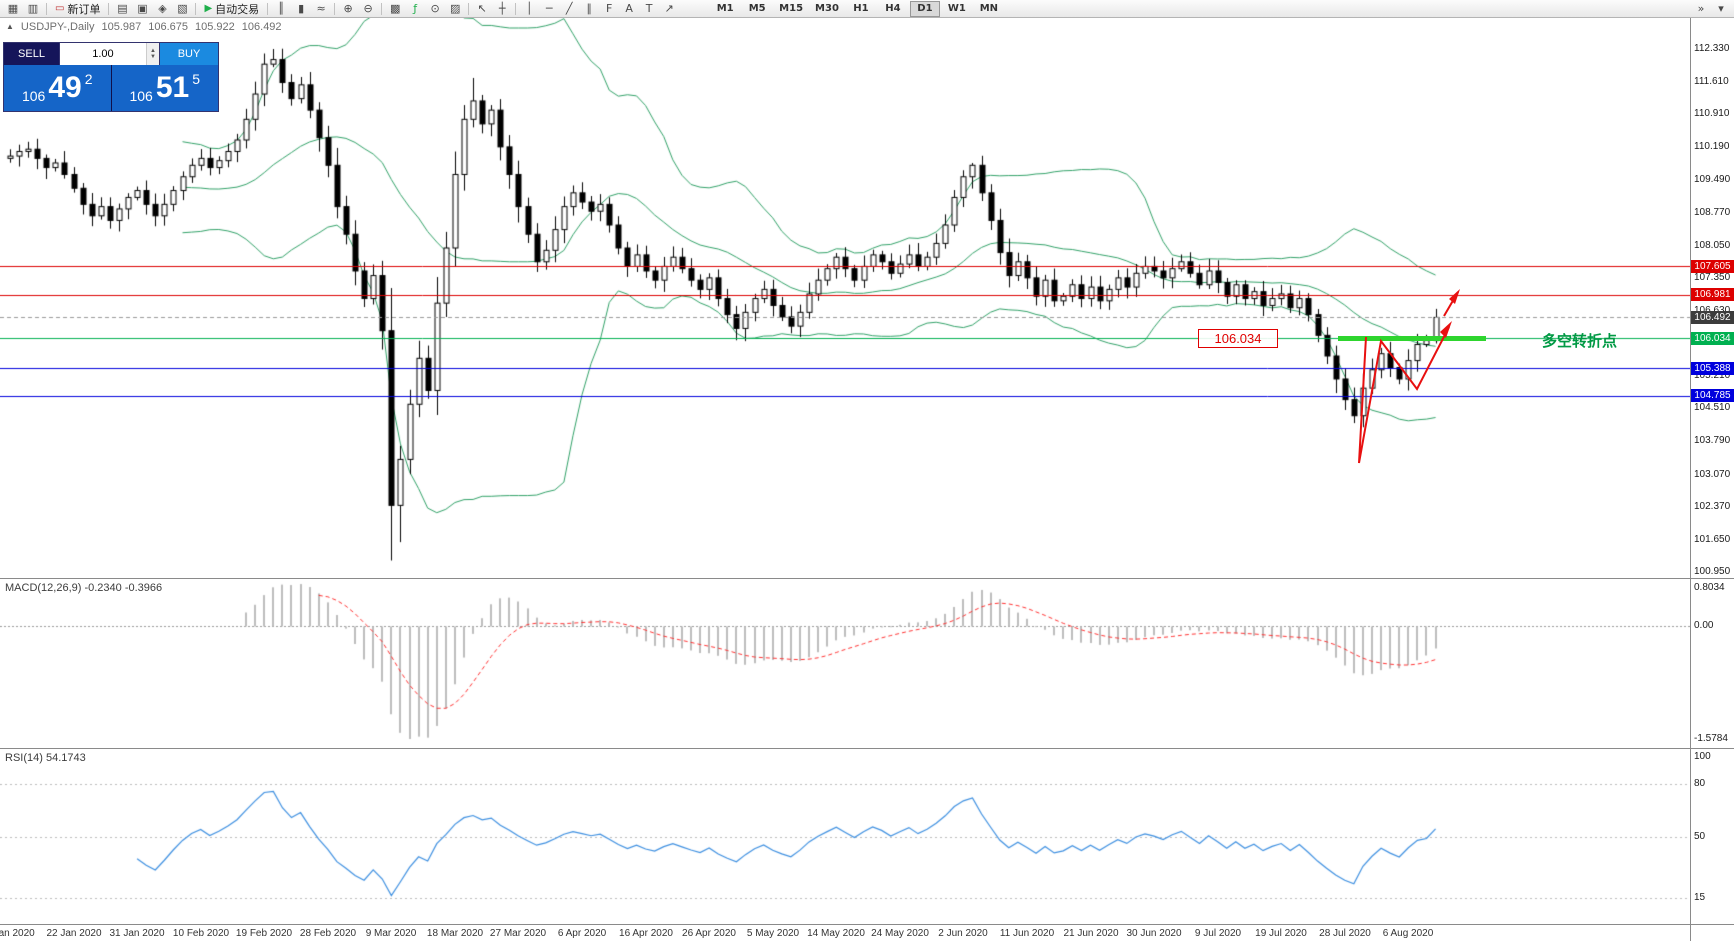 This screenshot has width=1734, height=941. Describe the element at coordinates (301, 8) in the screenshot. I see `candlestick-icon: ▮` at that location.